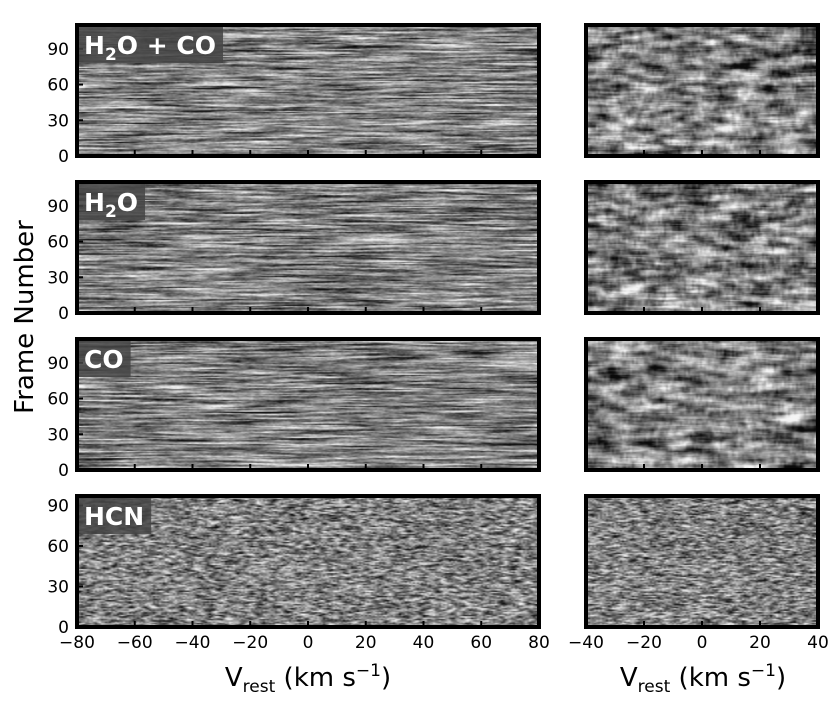 This screenshot has height=715, width=830. I want to click on x-tick-label-8-2: −20, so click(644, 643).